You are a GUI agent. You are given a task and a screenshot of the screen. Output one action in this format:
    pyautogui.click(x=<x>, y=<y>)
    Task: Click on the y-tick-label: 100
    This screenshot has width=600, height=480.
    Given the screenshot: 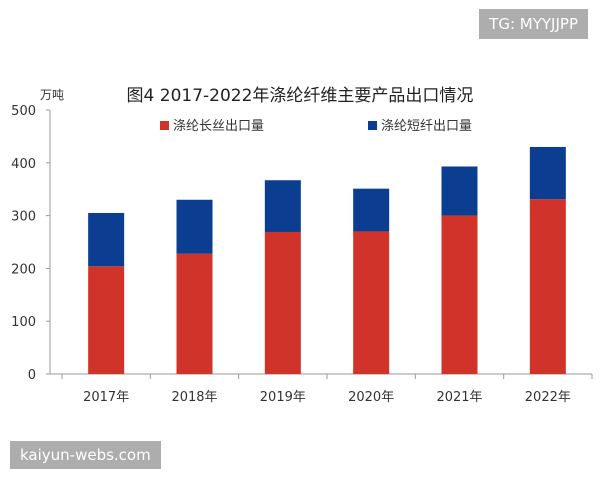 What is the action you would take?
    pyautogui.click(x=23, y=322)
    